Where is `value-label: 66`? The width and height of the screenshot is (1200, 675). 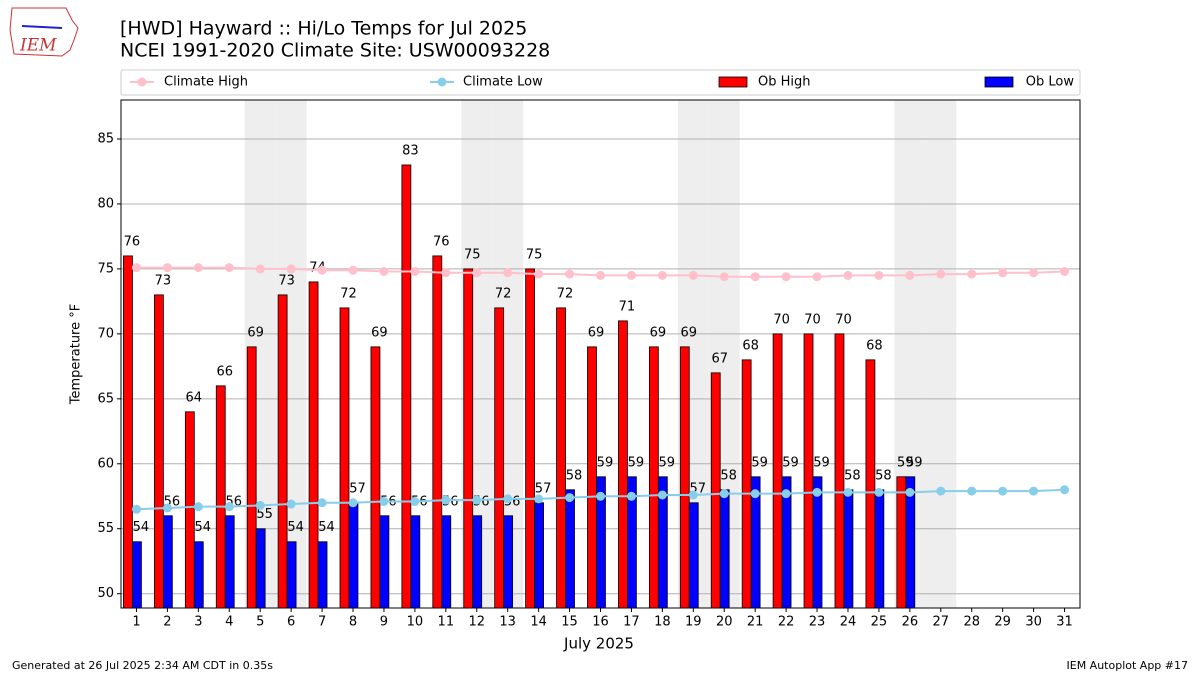 value-label: 66 is located at coordinates (224, 371).